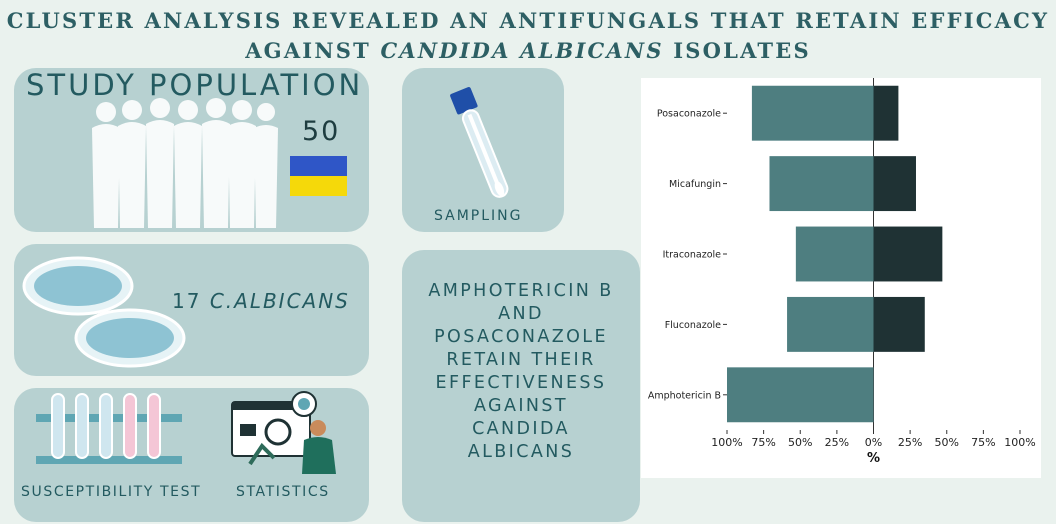  I want to click on petri-dish-icon, so click(104, 312).